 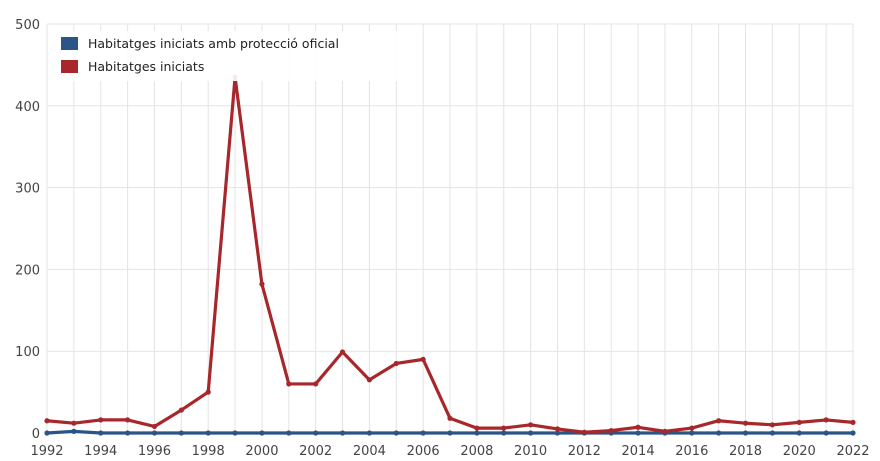 I want to click on x-tick-label: 2000, so click(x=261, y=450).